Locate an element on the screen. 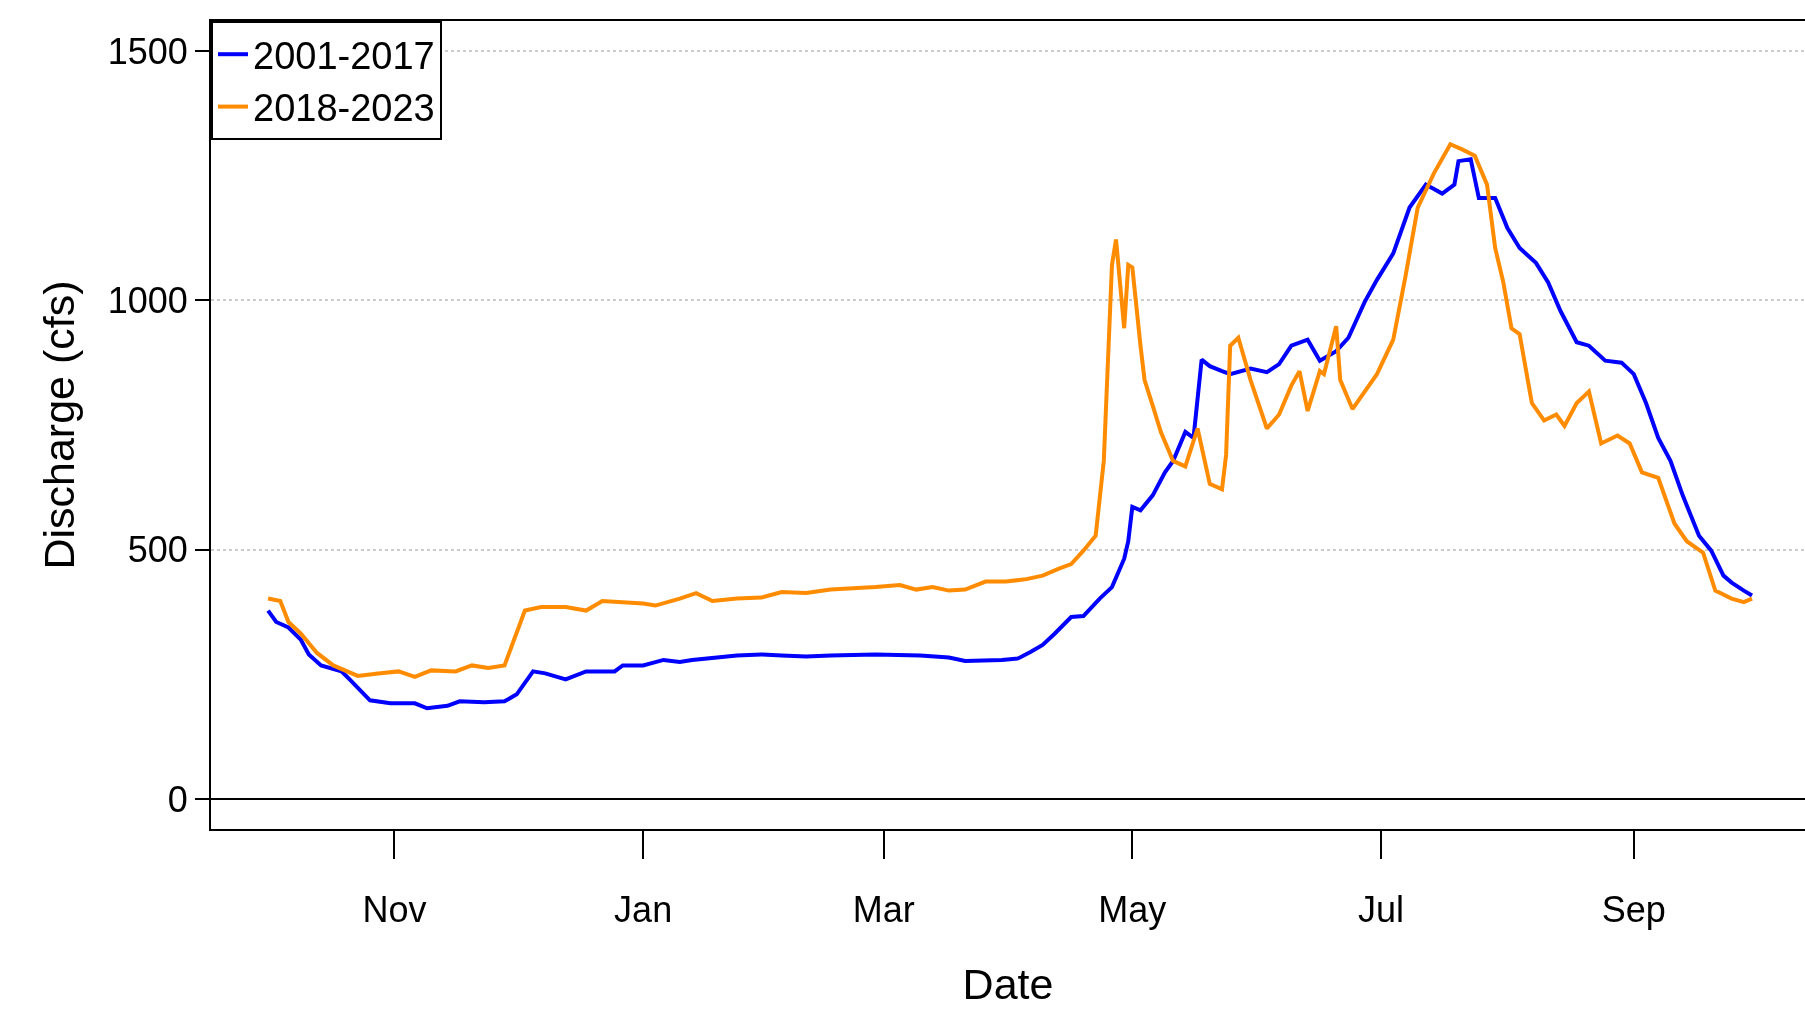  x-tick-label: May is located at coordinates (1132, 910).